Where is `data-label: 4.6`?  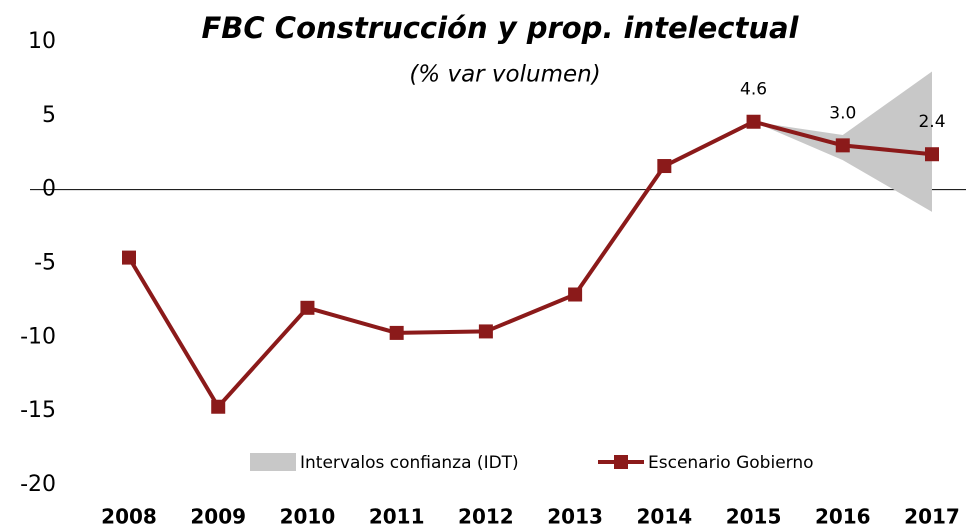
data-label: 4.6 is located at coordinates (753, 90).